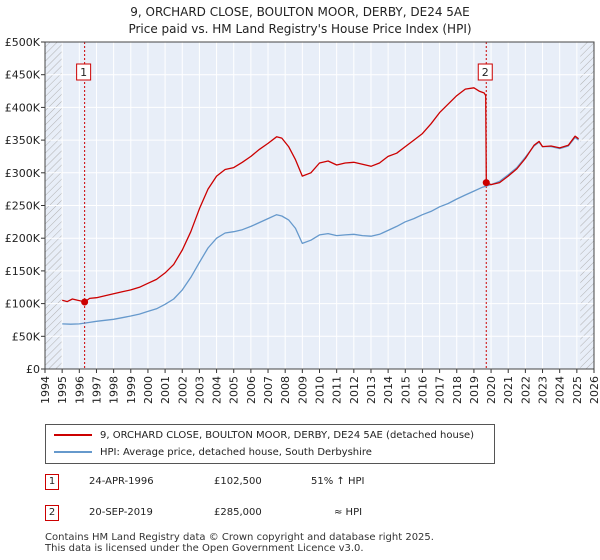  What do you see at coordinates (199, 390) in the screenshot?
I see `x-tick-label: 2003` at bounding box center [199, 390].